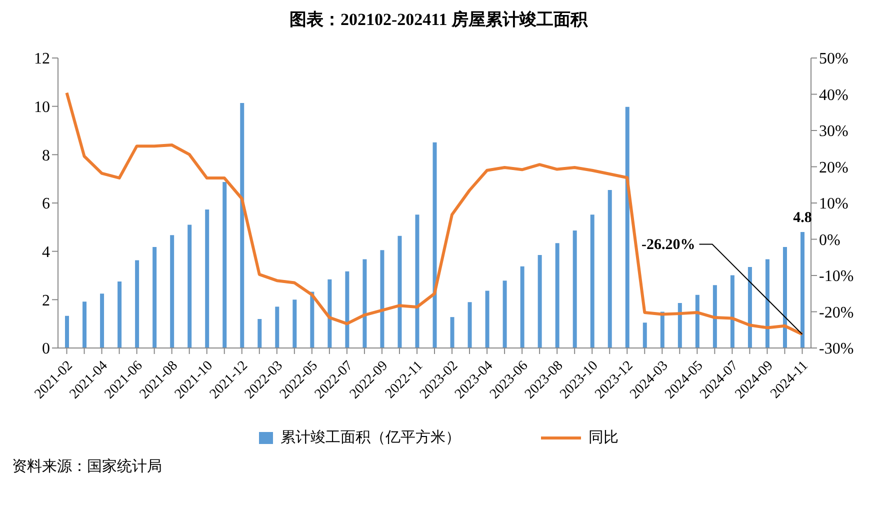 The height and width of the screenshot is (512, 877). I want to click on y-tick-label: 12, so click(42, 59).